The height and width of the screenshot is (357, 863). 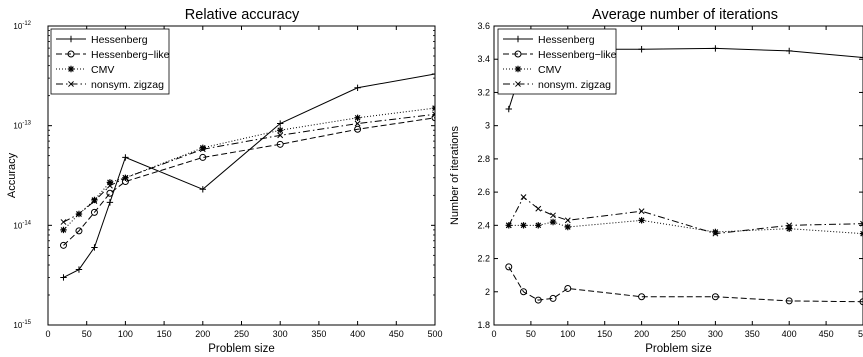 I want to click on x-tick-label: 150, so click(x=164, y=334).